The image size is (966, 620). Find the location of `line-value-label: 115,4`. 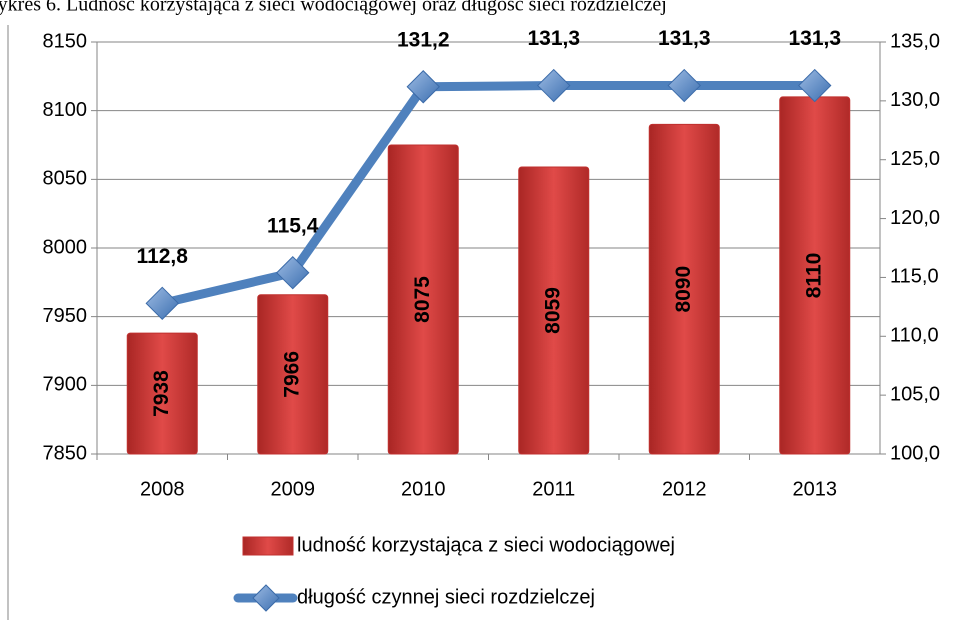

line-value-label: 115,4 is located at coordinates (293, 225).